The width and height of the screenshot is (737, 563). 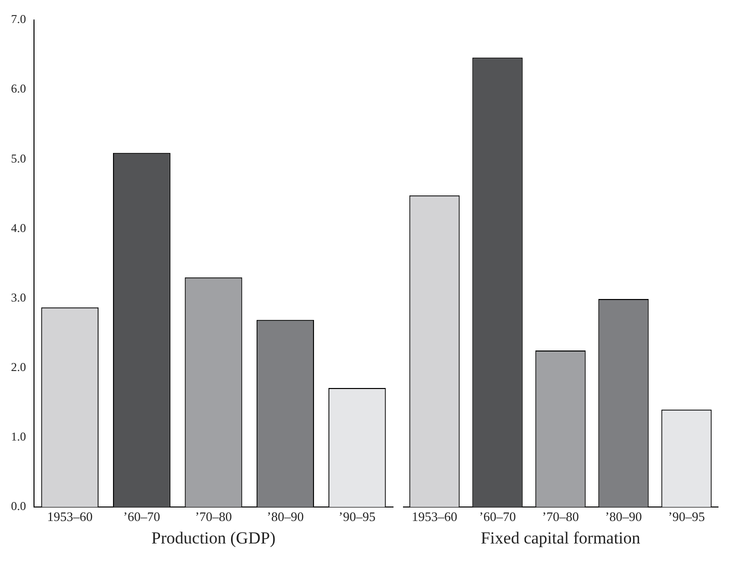 What do you see at coordinates (18, 297) in the screenshot?
I see `y-tick-label: 3.0` at bounding box center [18, 297].